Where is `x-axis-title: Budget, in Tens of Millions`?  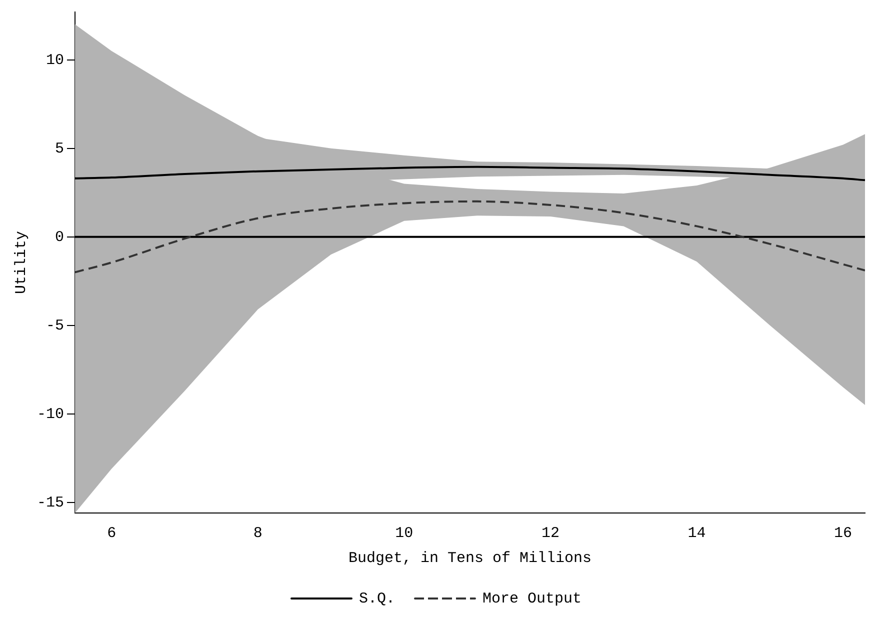 x-axis-title: Budget, in Tens of Millions is located at coordinates (470, 558).